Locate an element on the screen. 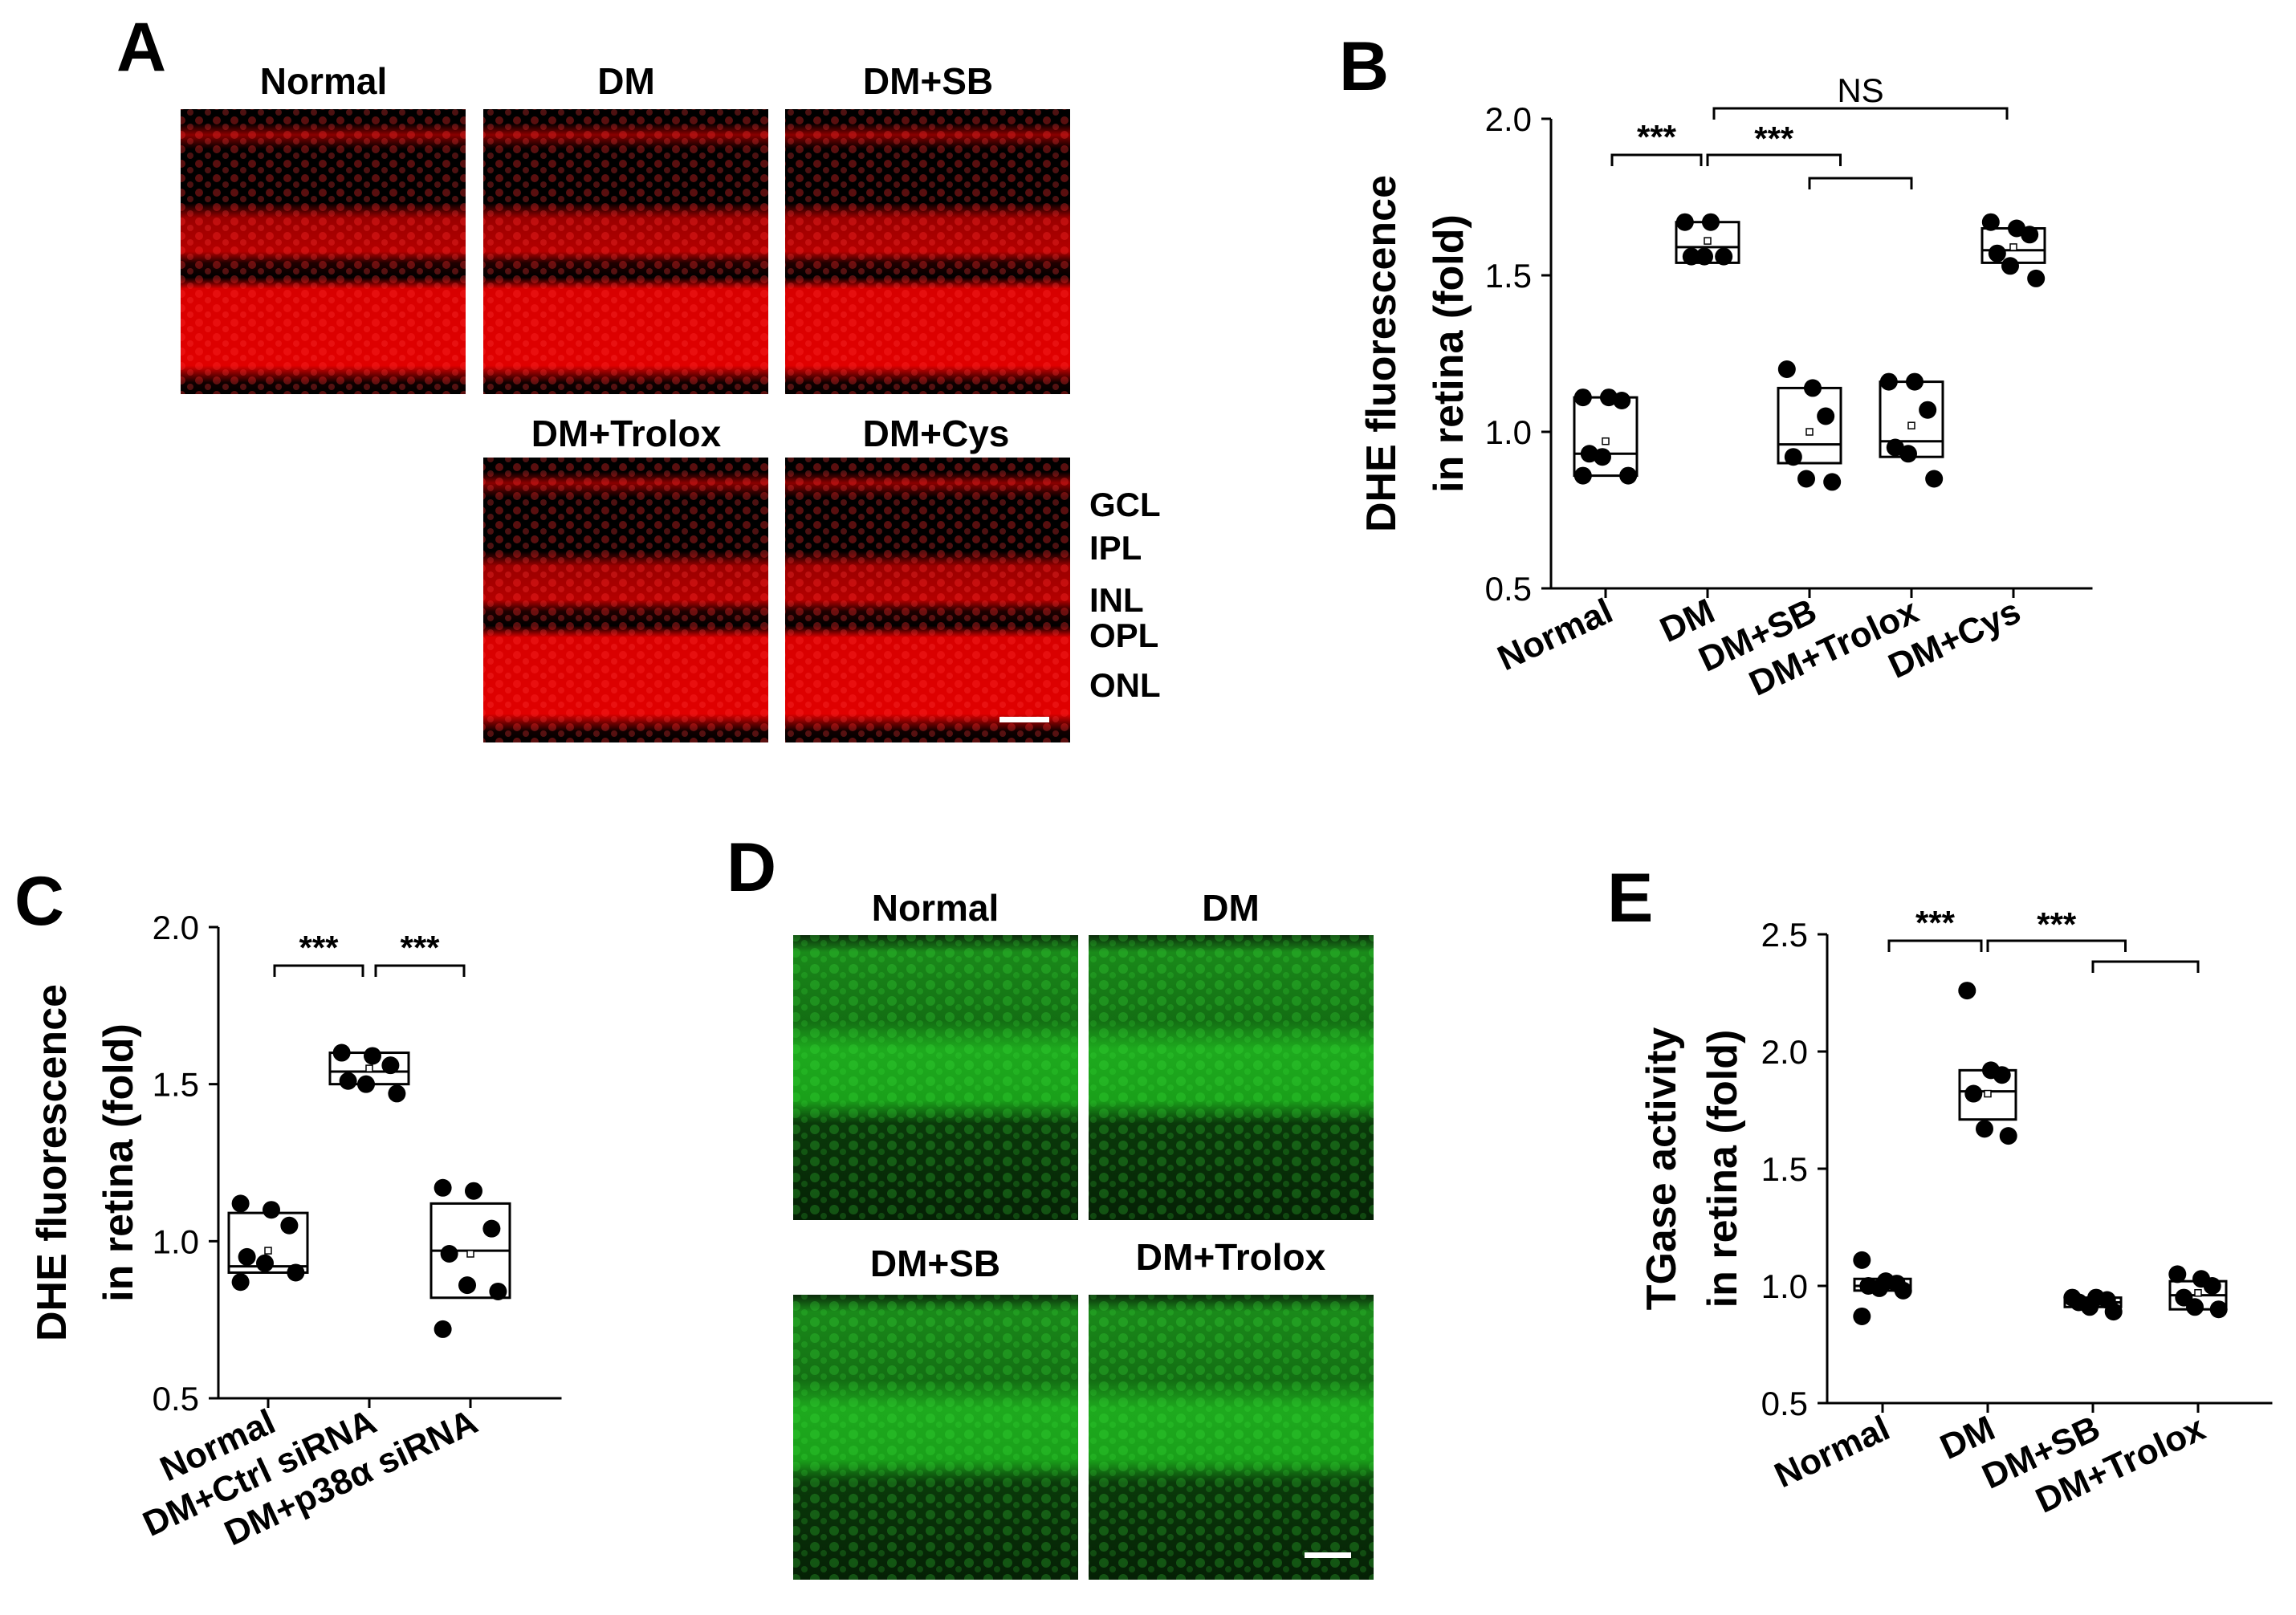 Image resolution: width=2296 pixels, height=1615 pixels. micrograph-d-normal-texture is located at coordinates (935, 1077).